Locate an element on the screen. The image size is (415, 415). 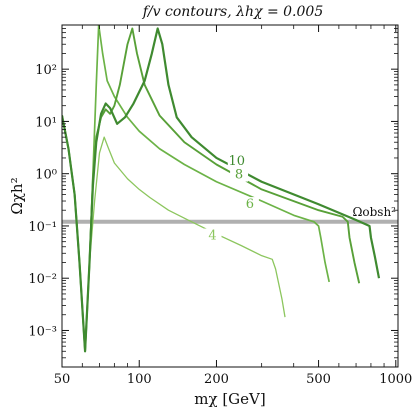
chart-title: f/v contours, λhχ = 0.005 is located at coordinates (233, 12).